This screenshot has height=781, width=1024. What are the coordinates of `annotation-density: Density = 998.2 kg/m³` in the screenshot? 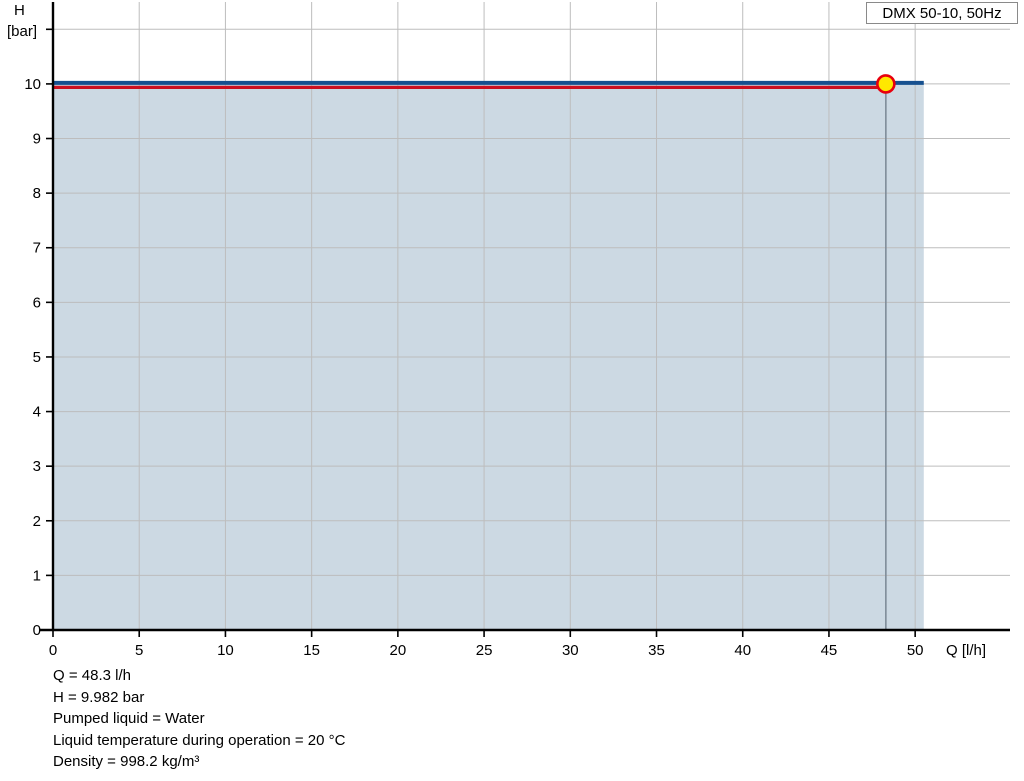 It's located at (126, 761).